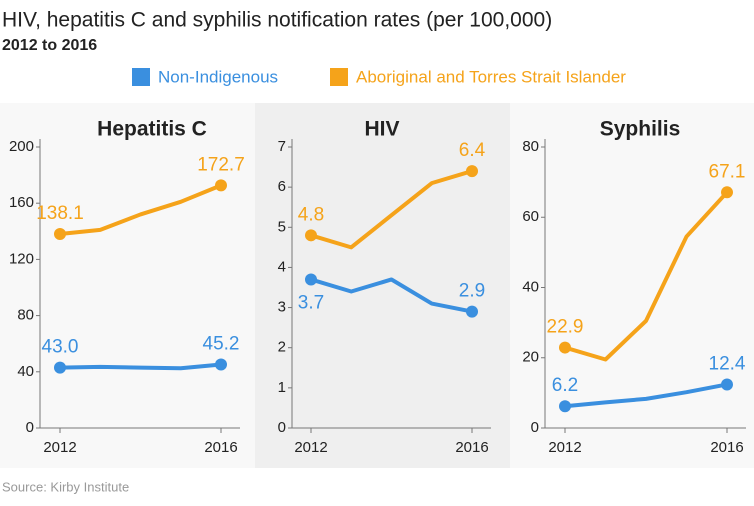  I want to click on data-label: 22.9, so click(565, 327).